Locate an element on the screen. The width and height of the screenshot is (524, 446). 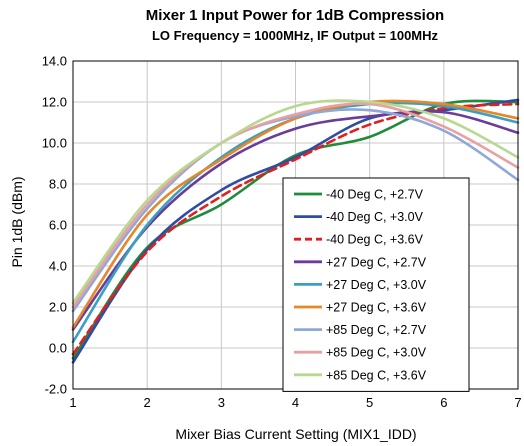
x-tick-label: 7 is located at coordinates (517, 402).